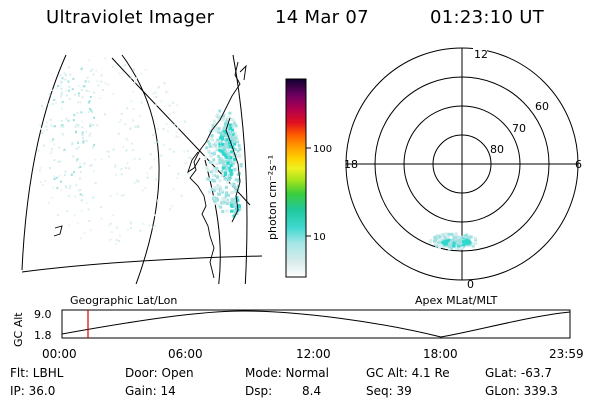  Describe the element at coordinates (240, 169) in the screenshot. I see `map-grid-line` at that location.